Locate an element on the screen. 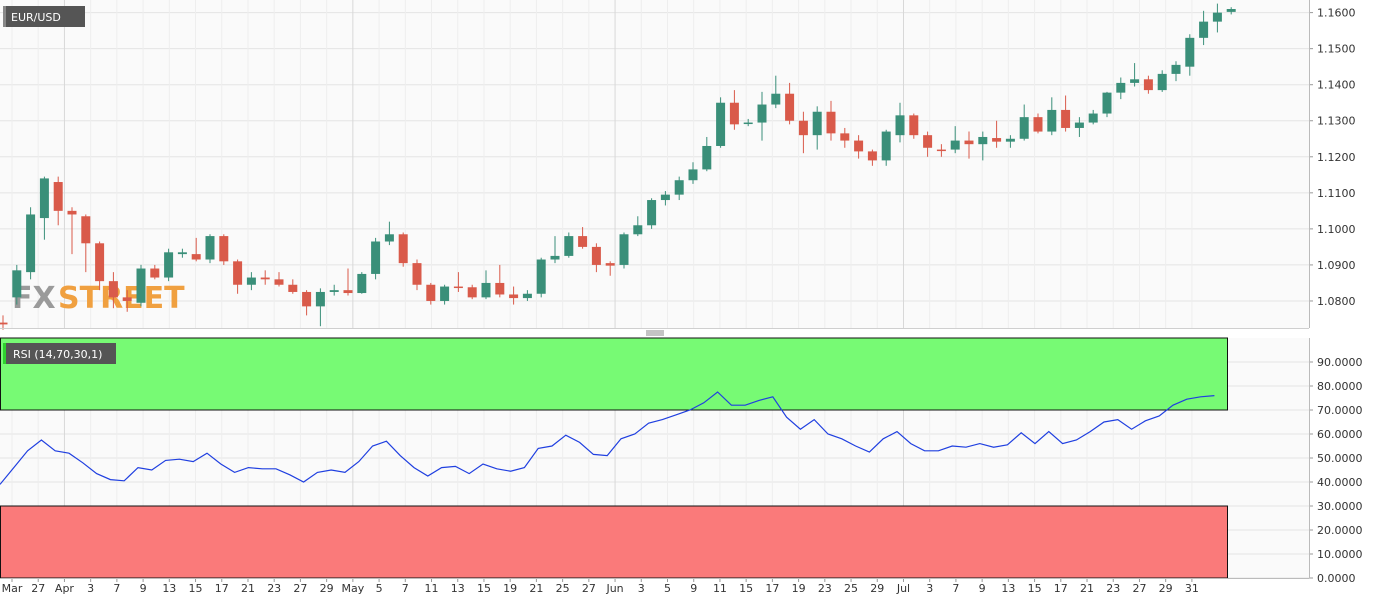 The height and width of the screenshot is (598, 1387). rsi-tick-label: 90.0000 is located at coordinates (1340, 362).